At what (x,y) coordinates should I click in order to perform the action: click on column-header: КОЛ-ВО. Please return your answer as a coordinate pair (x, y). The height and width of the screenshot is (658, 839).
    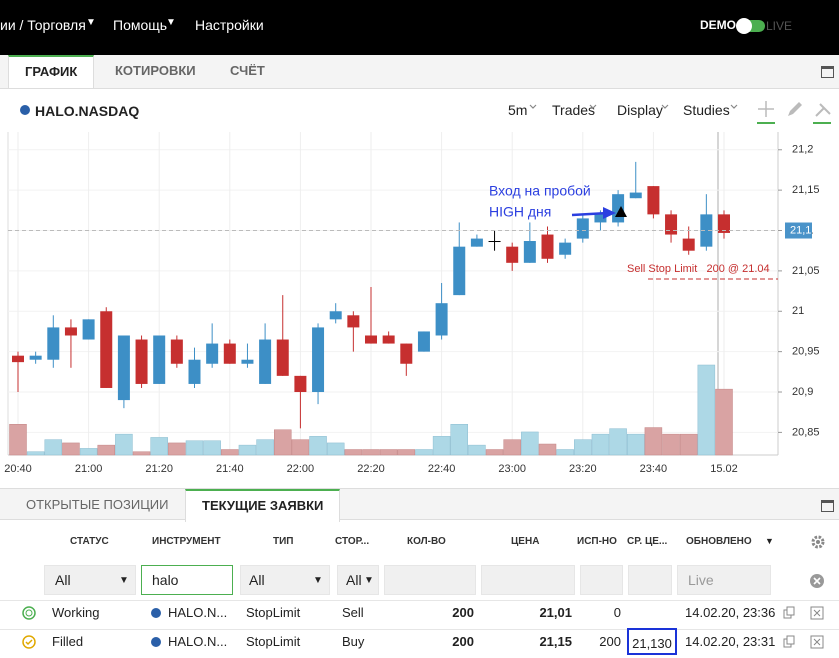
    Looking at the image, I should click on (426, 541).